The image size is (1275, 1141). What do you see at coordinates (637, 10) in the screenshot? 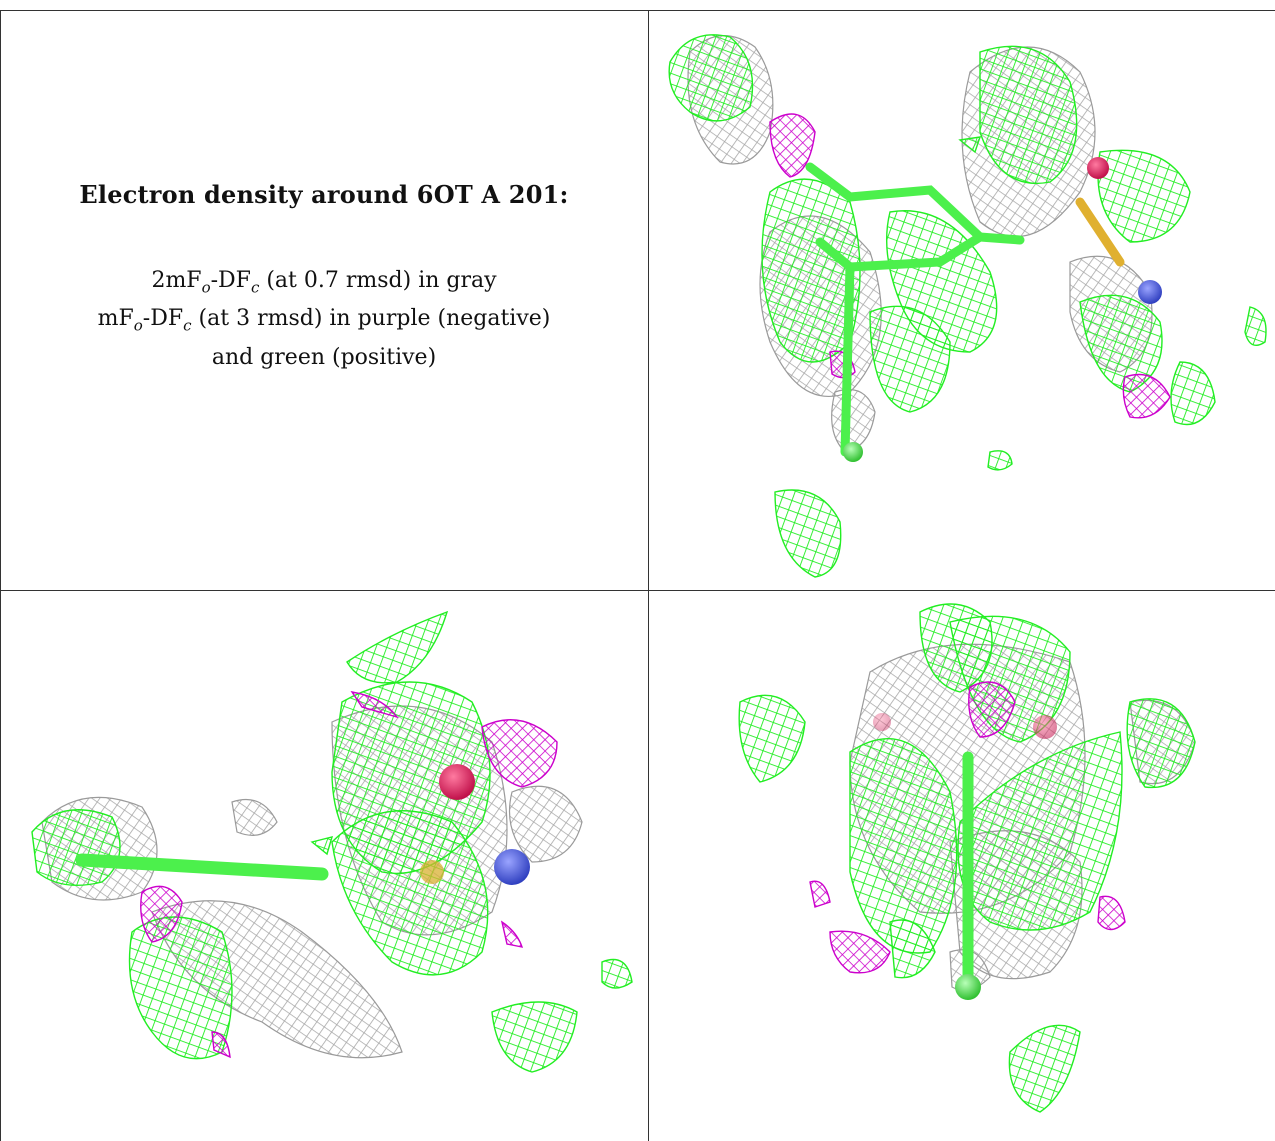
I see `table-top-border` at bounding box center [637, 10].